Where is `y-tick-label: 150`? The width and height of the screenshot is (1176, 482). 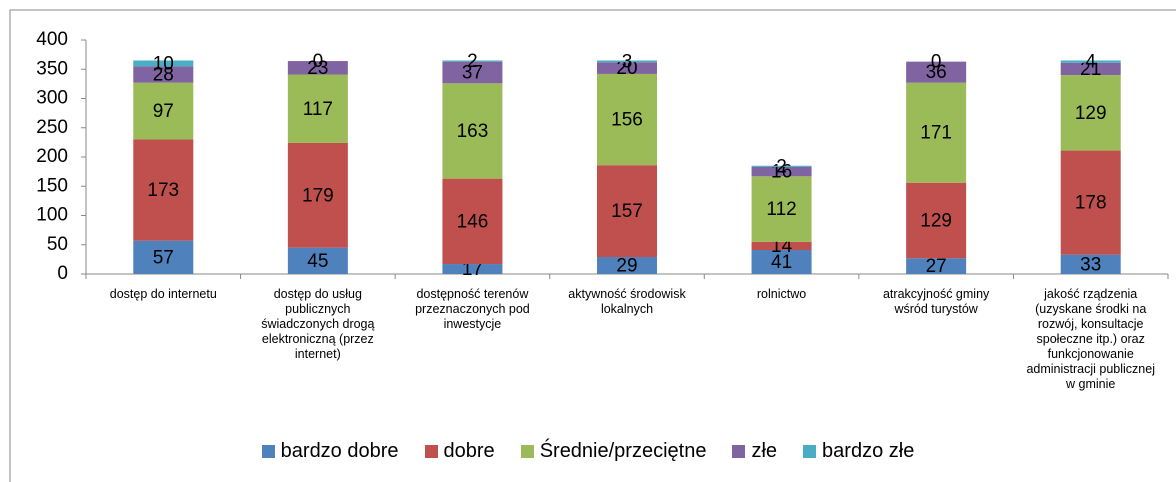
y-tick-label: 150 is located at coordinates (52, 185).